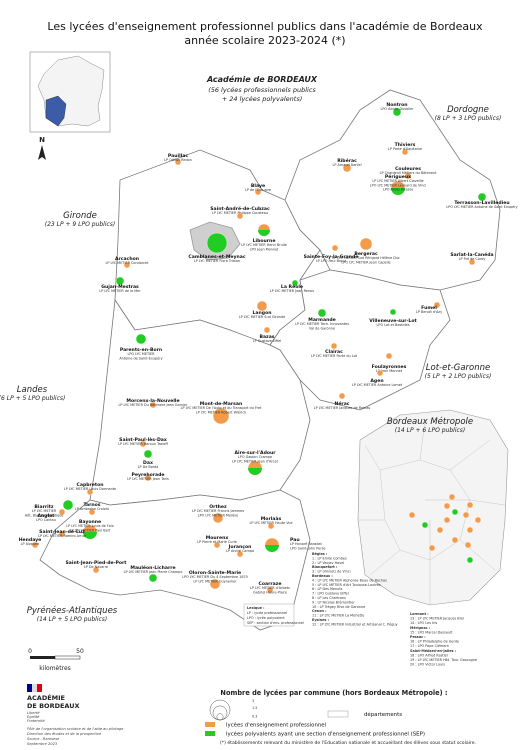 The height and width of the screenshot is (750, 530). What do you see at coordinates (437, 619) in the screenshot?
I see `metropole-entry: 13 : LP LYC METIER Jacques Brel` at bounding box center [437, 619].